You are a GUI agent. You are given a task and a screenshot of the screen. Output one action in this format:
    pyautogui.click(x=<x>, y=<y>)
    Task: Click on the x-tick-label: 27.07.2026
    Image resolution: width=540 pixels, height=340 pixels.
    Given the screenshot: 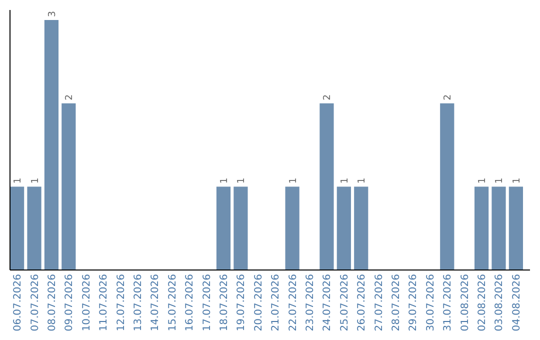 What is the action you would take?
    pyautogui.click(x=379, y=303)
    